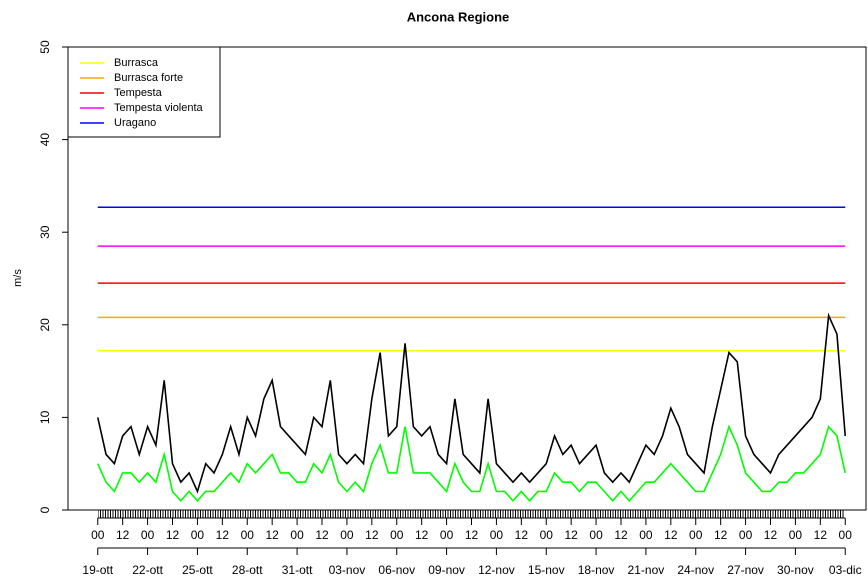 This screenshot has width=868, height=579. I want to click on chart-title: Ancona Regione, so click(458, 16).